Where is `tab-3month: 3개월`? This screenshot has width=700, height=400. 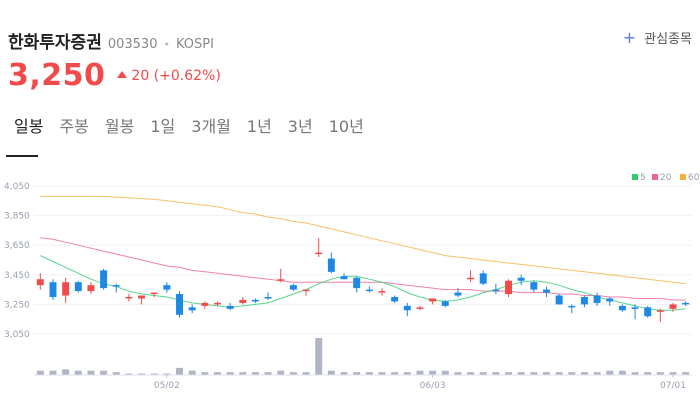
tab-3month: 3개월 is located at coordinates (211, 126).